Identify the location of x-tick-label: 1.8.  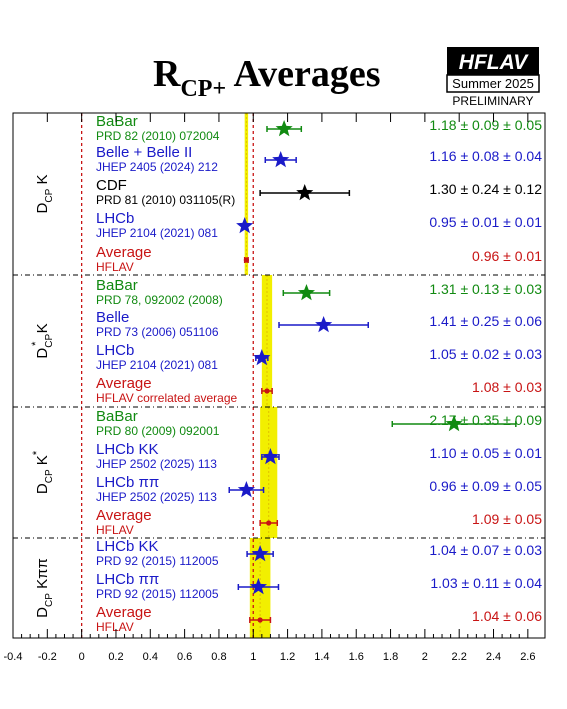
(390, 657).